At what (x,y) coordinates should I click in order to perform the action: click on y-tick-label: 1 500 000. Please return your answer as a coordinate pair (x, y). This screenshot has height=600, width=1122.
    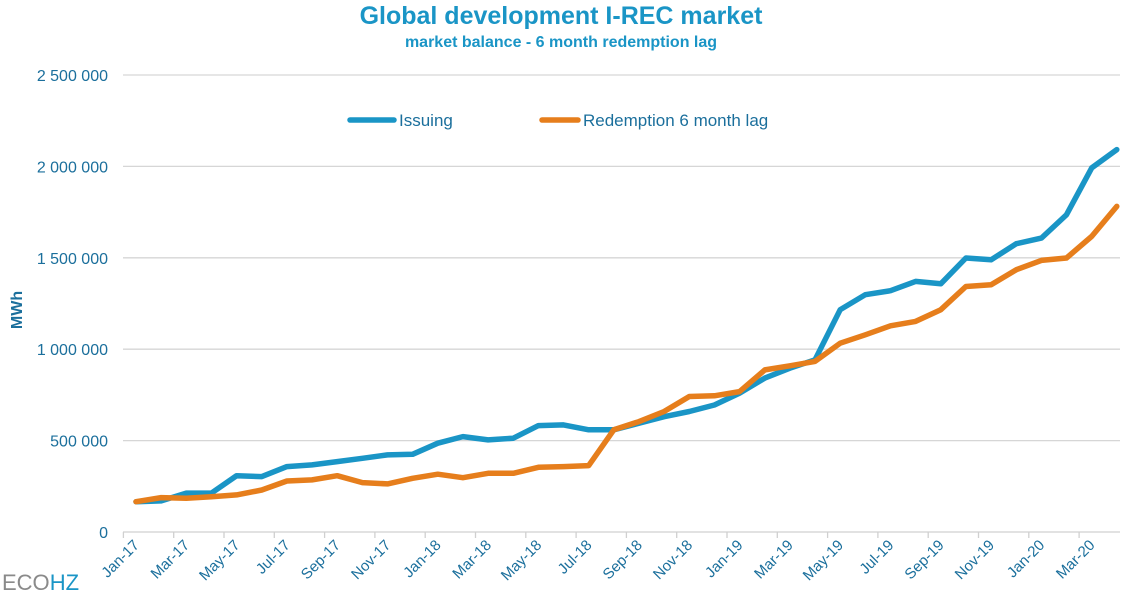
    Looking at the image, I should click on (72, 259).